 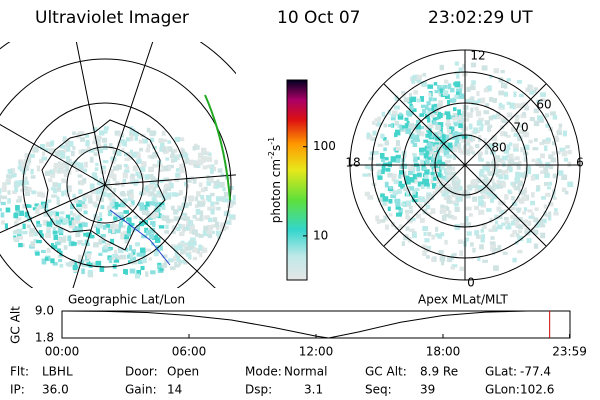 What do you see at coordinates (498, 148) in the screenshot?
I see `lat-label: 80` at bounding box center [498, 148].